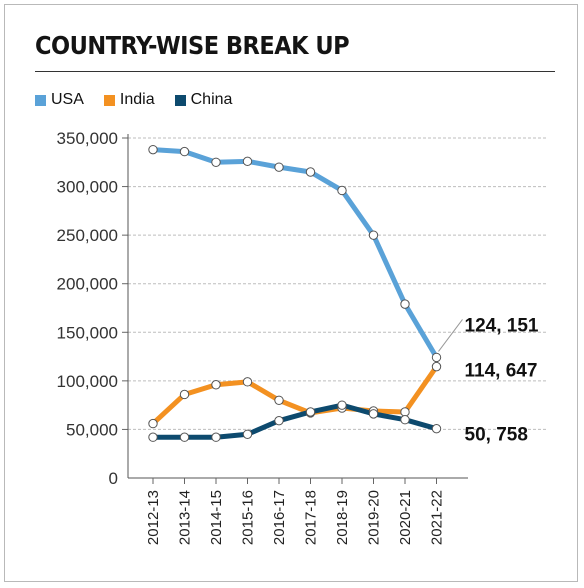  What do you see at coordinates (87, 187) in the screenshot?
I see `y-tick-label-300000: 300,000` at bounding box center [87, 187].